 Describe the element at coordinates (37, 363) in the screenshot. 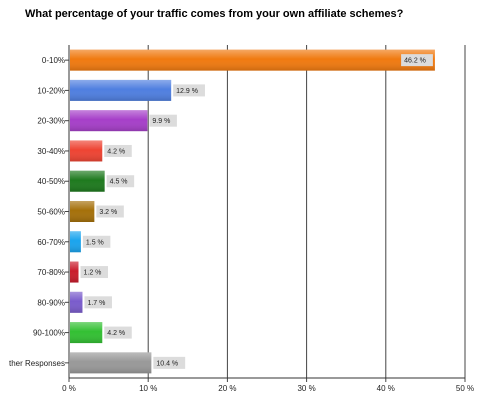

I see `category-label: ther Responses` at that location.